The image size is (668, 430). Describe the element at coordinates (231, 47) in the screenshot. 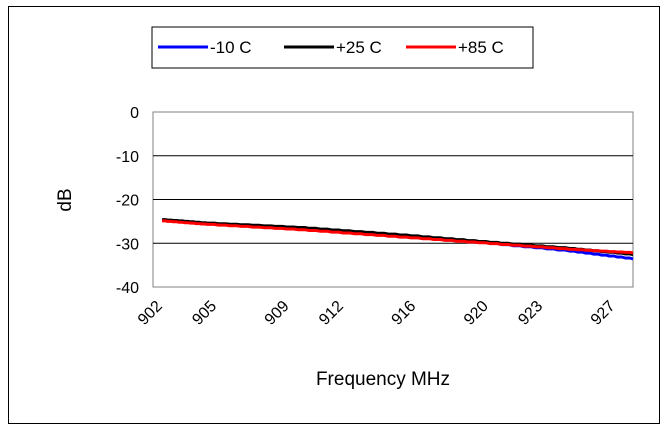

I see `legend-label: -10 C` at that location.